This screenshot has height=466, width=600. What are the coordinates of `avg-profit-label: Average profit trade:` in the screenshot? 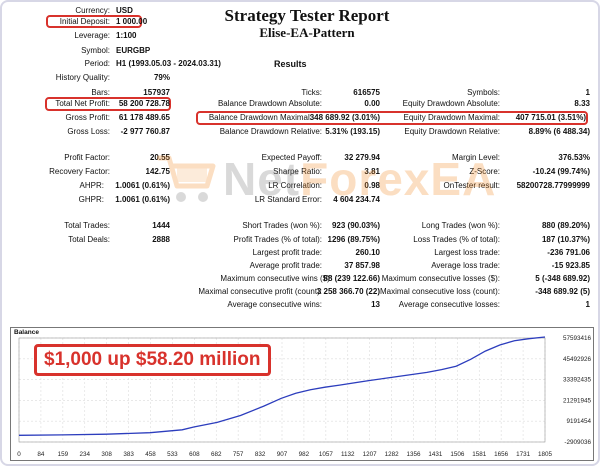 It's located at (285, 265).